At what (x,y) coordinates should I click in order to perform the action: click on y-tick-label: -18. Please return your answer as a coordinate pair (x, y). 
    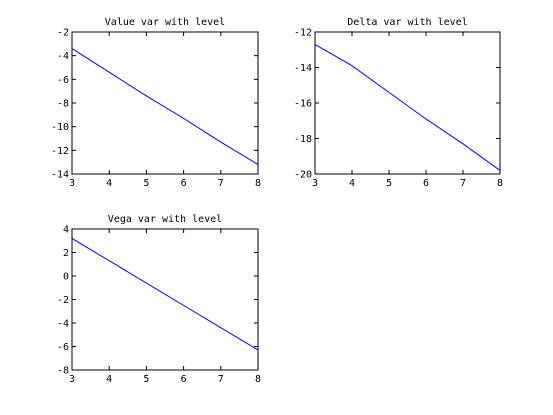
    Looking at the image, I should click on (303, 139).